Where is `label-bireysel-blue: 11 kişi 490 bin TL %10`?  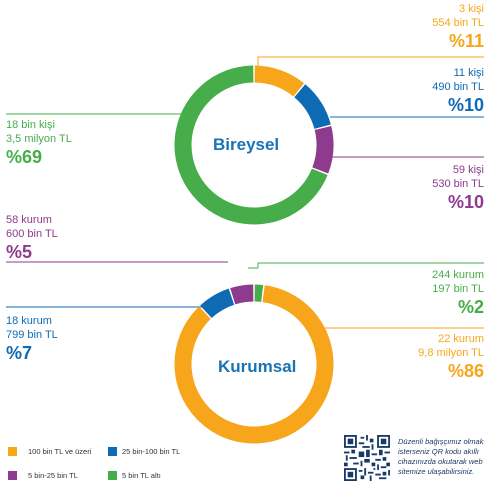 label-bireysel-blue: 11 kişi 490 bin TL %10 is located at coordinates (458, 91).